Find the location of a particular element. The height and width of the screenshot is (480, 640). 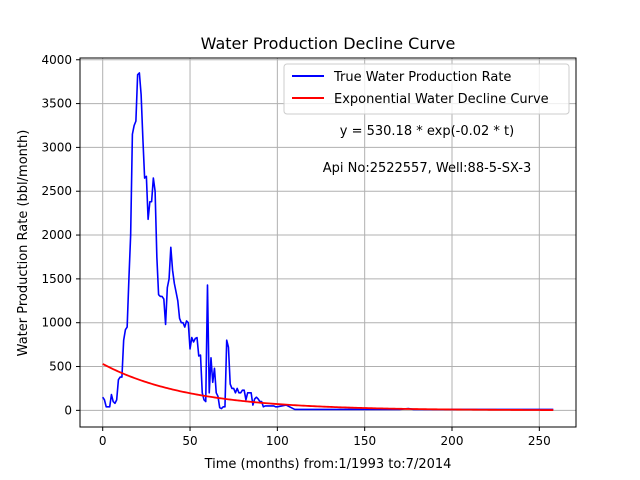

y-tick-label: 0 is located at coordinates (68, 410).